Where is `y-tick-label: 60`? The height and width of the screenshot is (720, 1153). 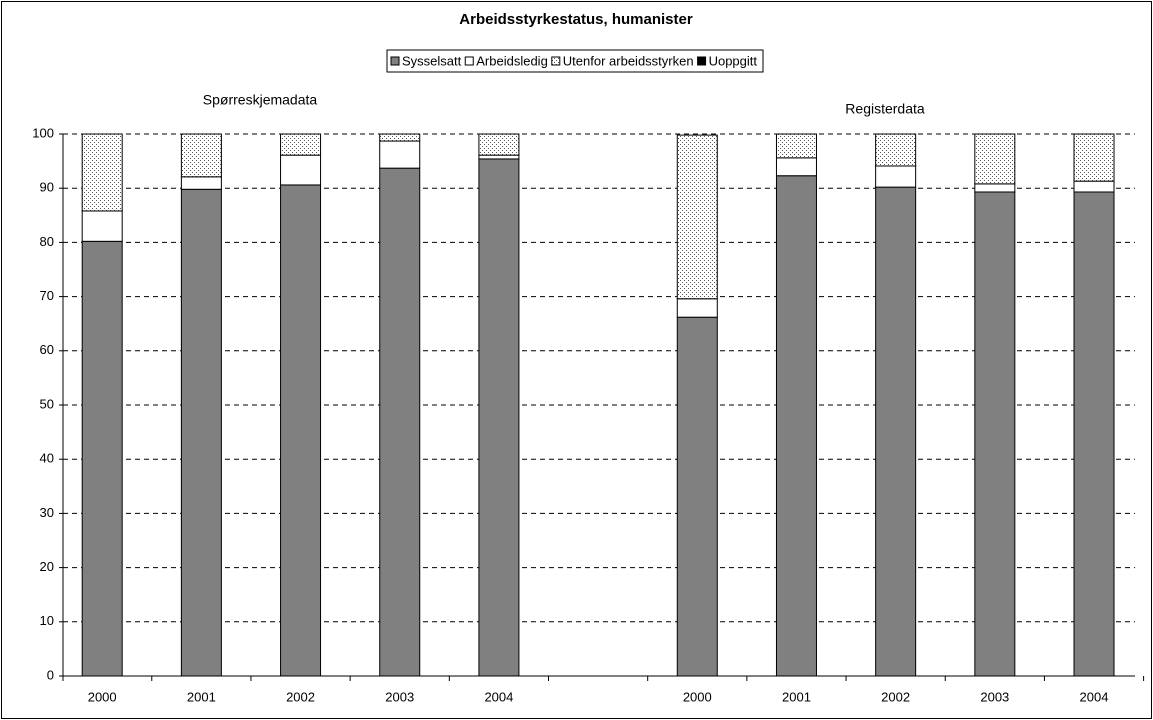
y-tick-label: 60 is located at coordinates (47, 349).